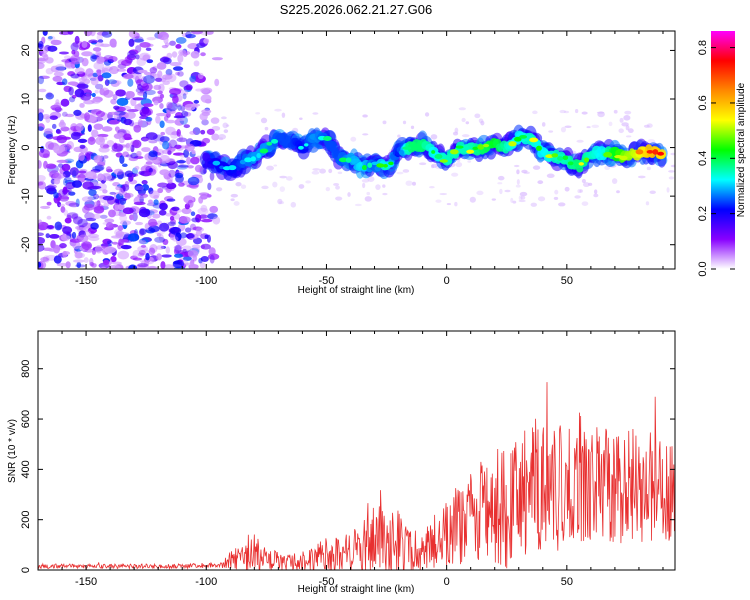 The image size is (750, 600). Describe the element at coordinates (703, 158) in the screenshot. I see `colorbar-tick-label: 0.4` at that location.